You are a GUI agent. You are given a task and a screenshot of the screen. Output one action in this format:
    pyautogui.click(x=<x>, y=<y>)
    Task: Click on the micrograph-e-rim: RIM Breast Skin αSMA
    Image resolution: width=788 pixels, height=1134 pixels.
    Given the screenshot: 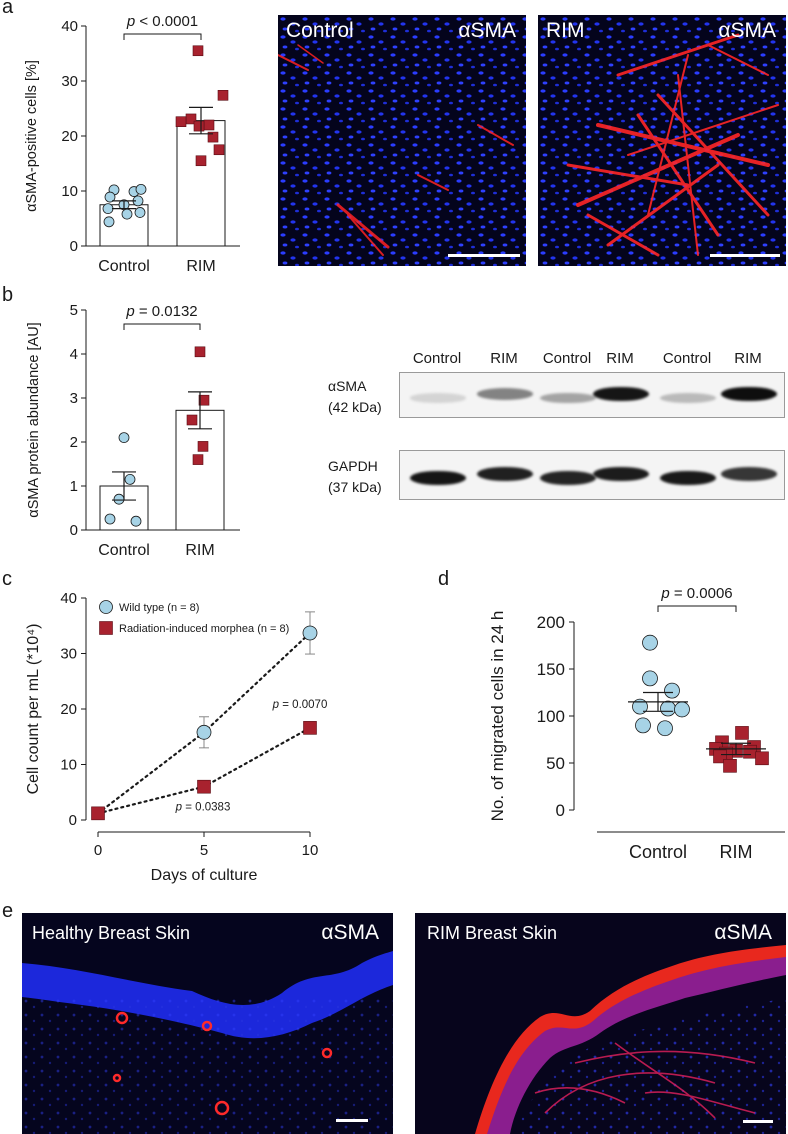 What is the action you would take?
    pyautogui.click(x=600, y=1023)
    